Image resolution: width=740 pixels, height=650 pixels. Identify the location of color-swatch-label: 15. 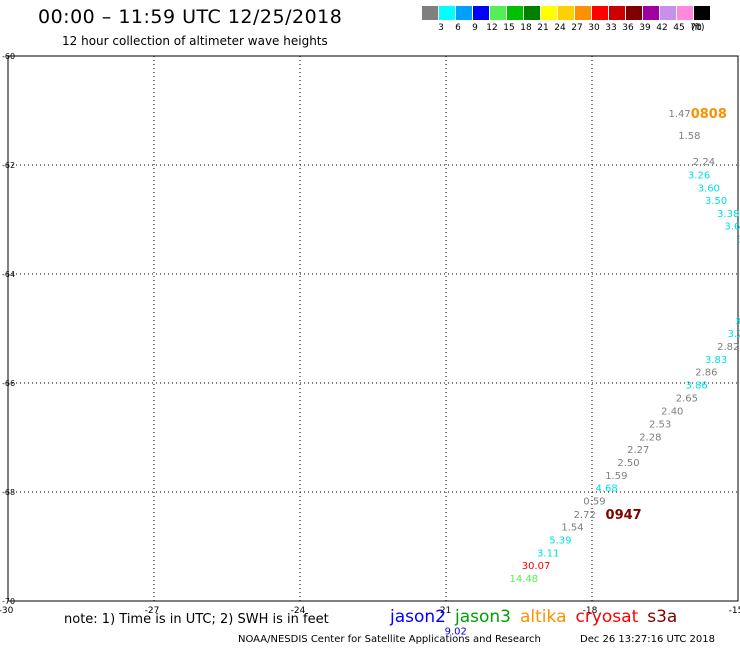
(509, 28).